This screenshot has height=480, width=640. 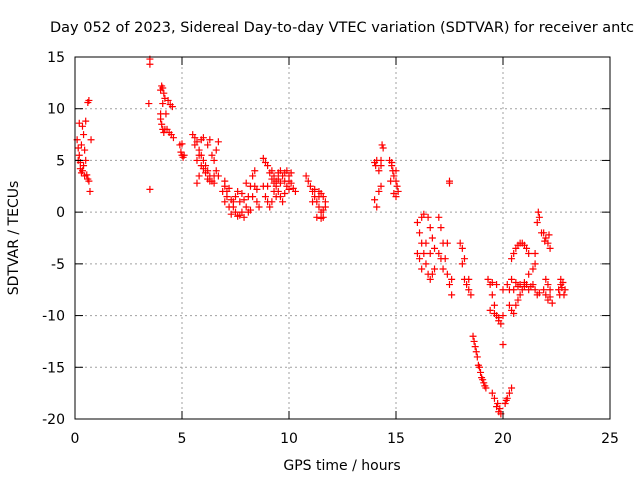 I want to click on x-tick-label: 25, so click(x=610, y=439).